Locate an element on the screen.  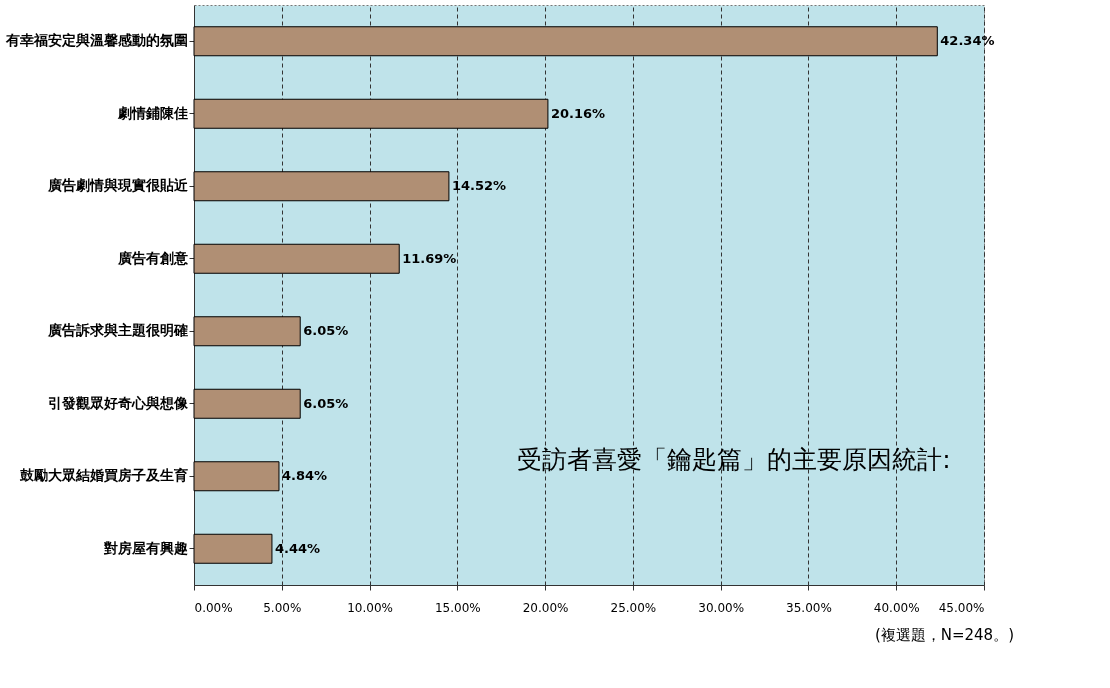
y-tick-label: 劇情鋪陳佳 is located at coordinates (152, 112).